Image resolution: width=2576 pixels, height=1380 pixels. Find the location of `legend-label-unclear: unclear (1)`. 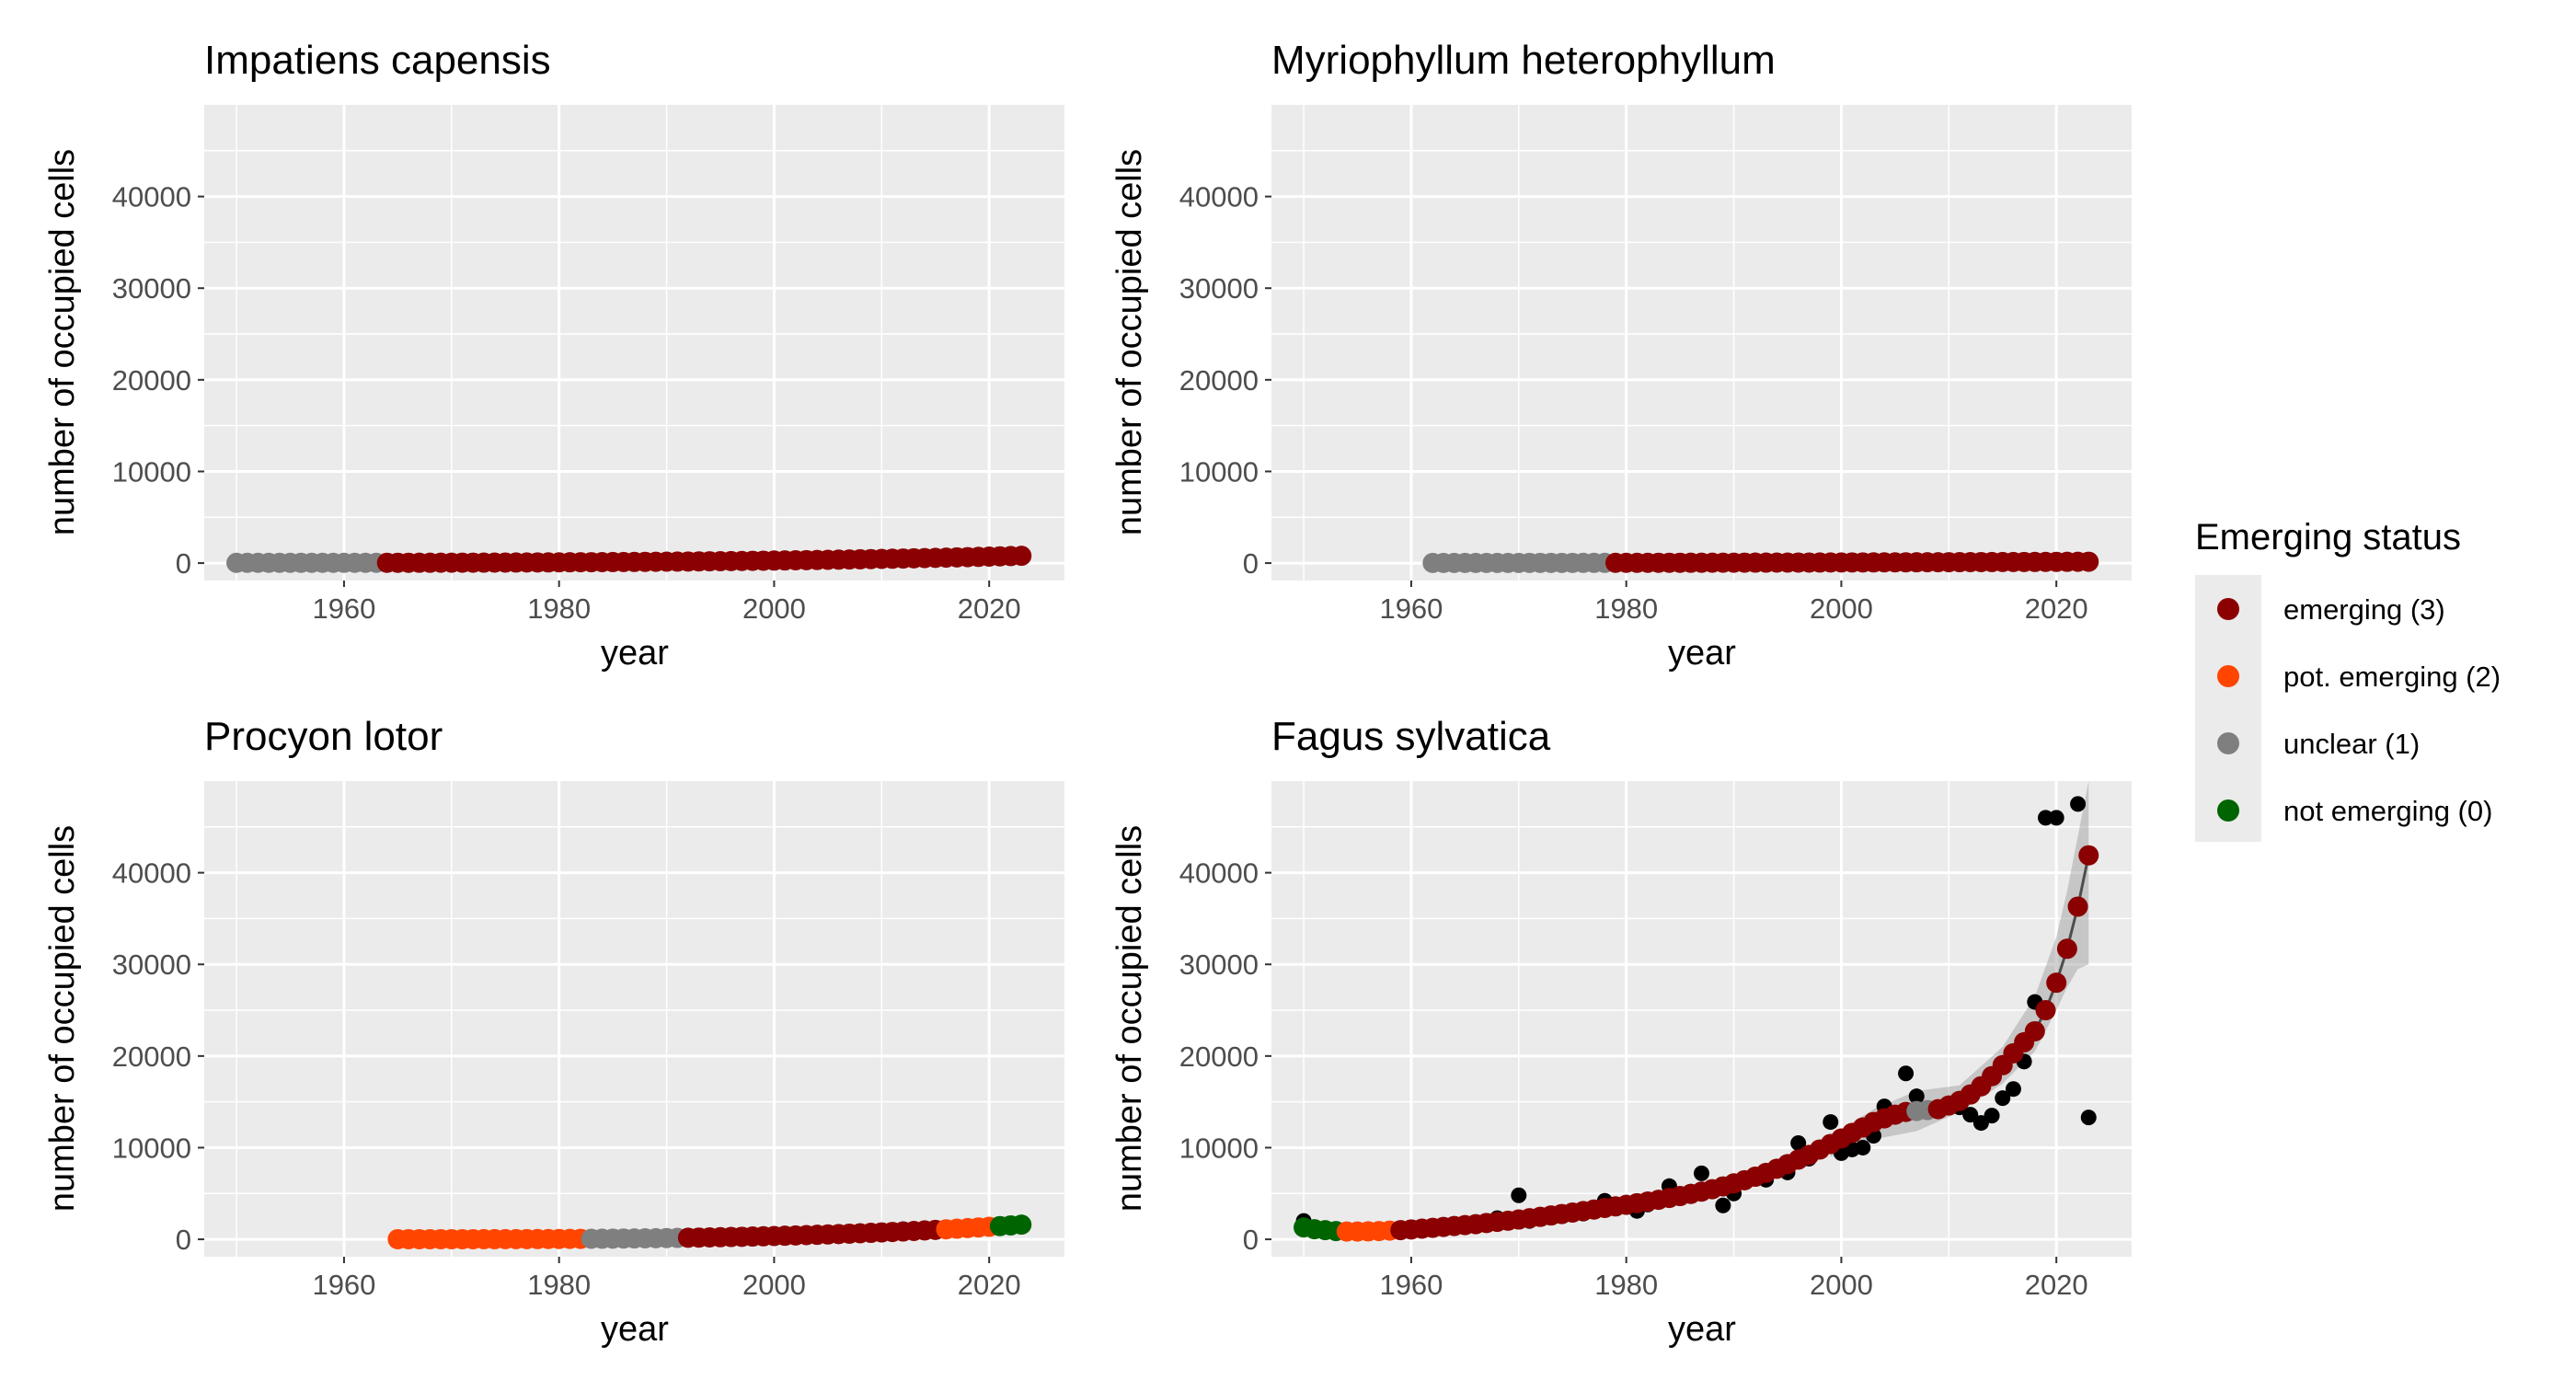

legend-label-unclear: unclear (1) is located at coordinates (2351, 744).